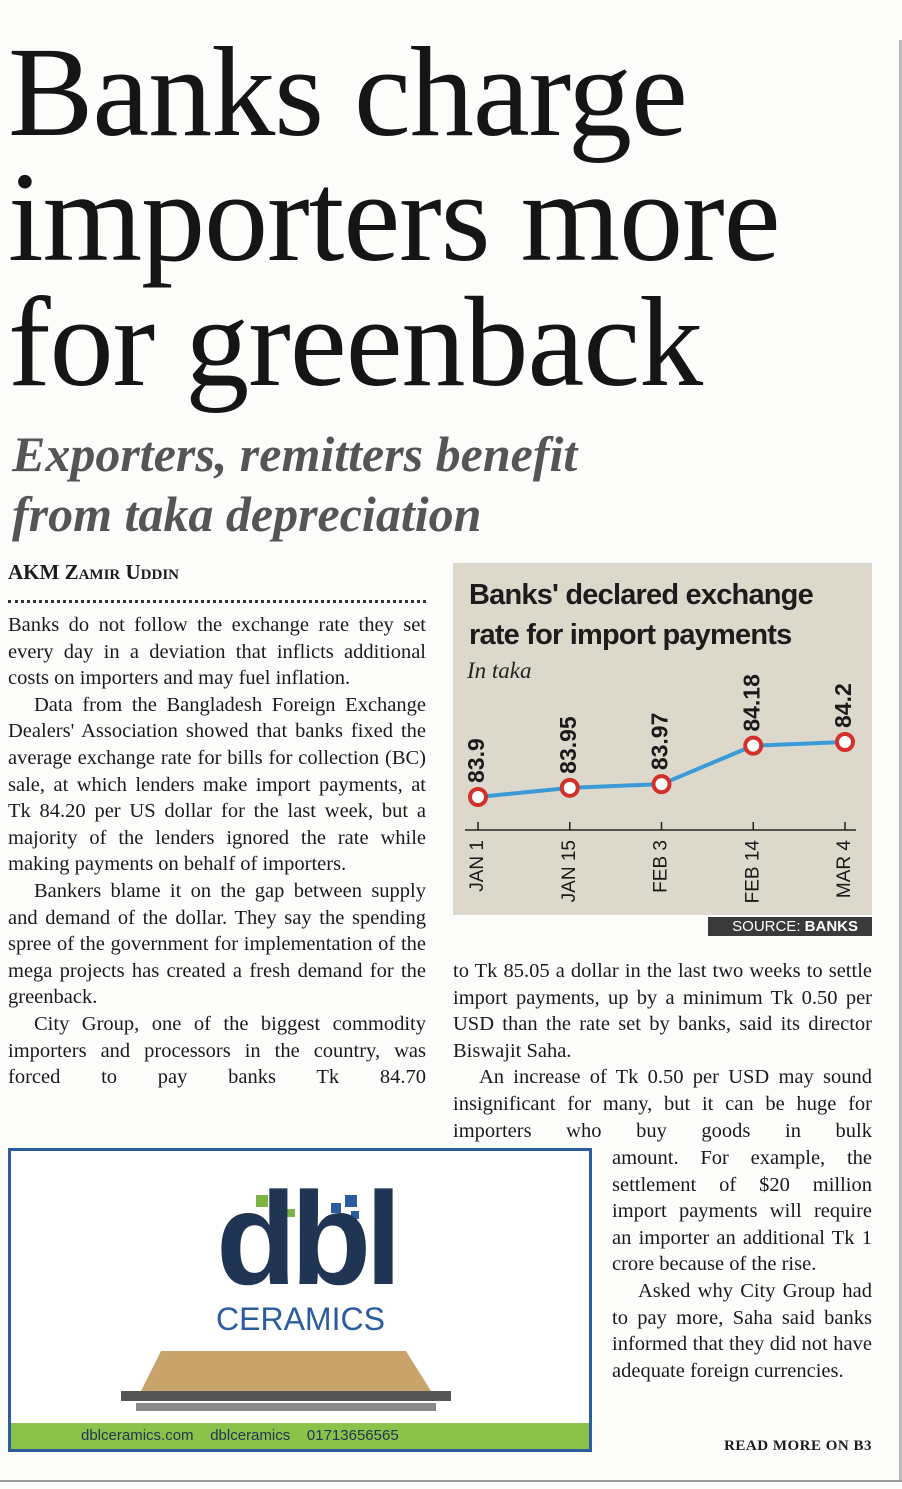 Image resolution: width=902 pixels, height=1489 pixels. What do you see at coordinates (661, 866) in the screenshot?
I see `x-tick-label: FEB 3` at bounding box center [661, 866].